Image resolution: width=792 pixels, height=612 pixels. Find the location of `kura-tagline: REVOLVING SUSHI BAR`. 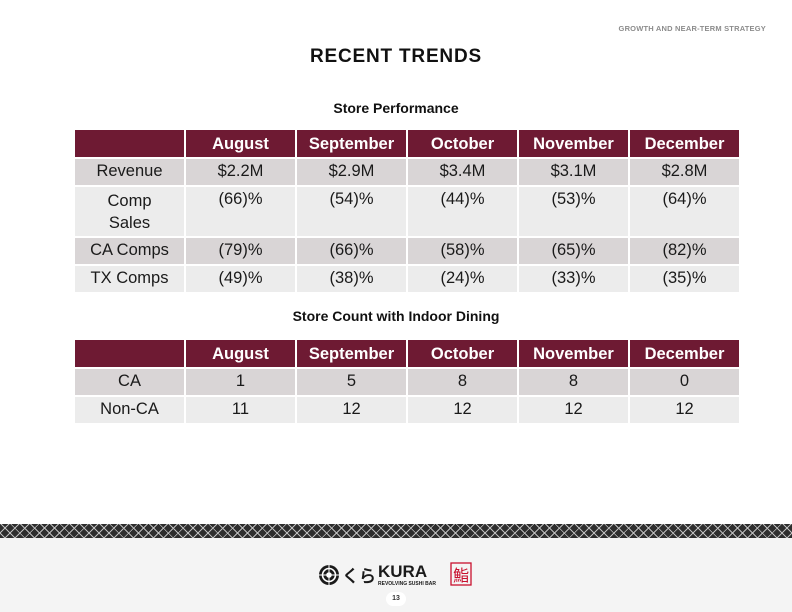

kura-tagline: REVOLVING SUSHI BAR is located at coordinates (407, 584).